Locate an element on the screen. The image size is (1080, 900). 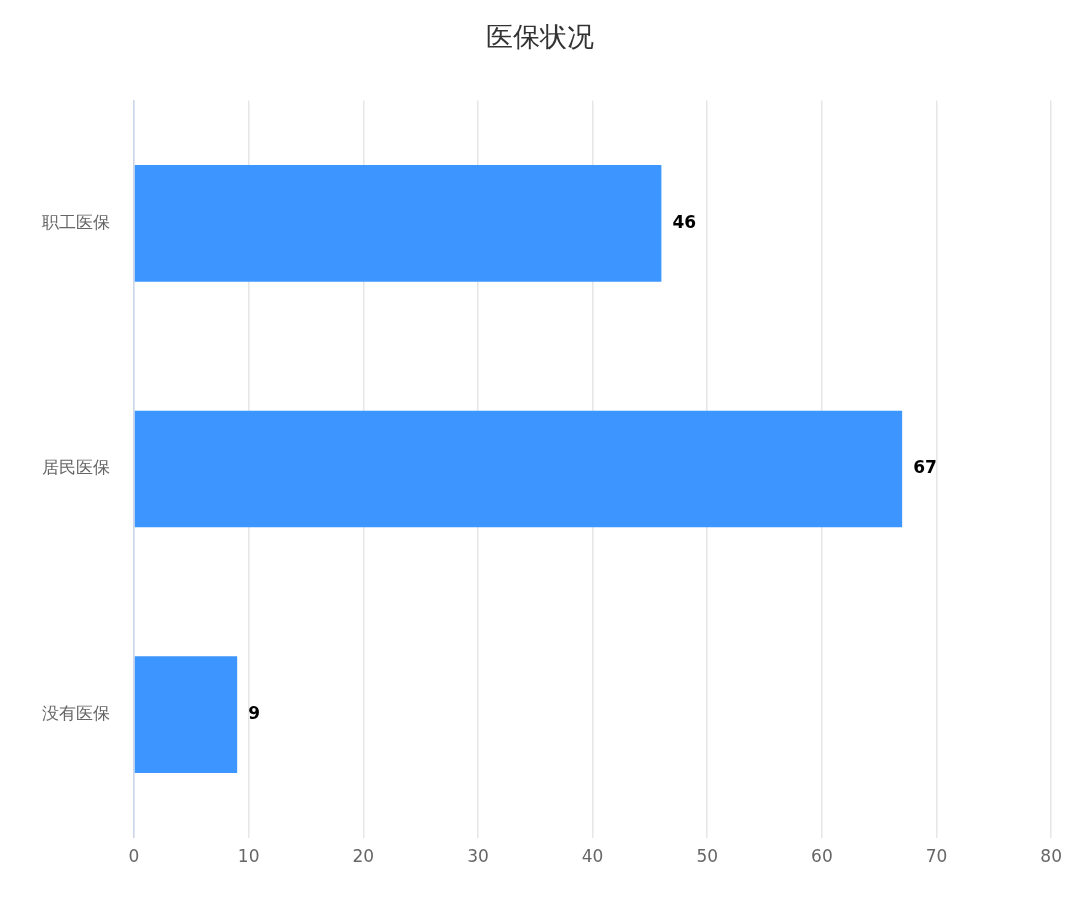
y-tick-label: 职工医保 is located at coordinates (76, 221).